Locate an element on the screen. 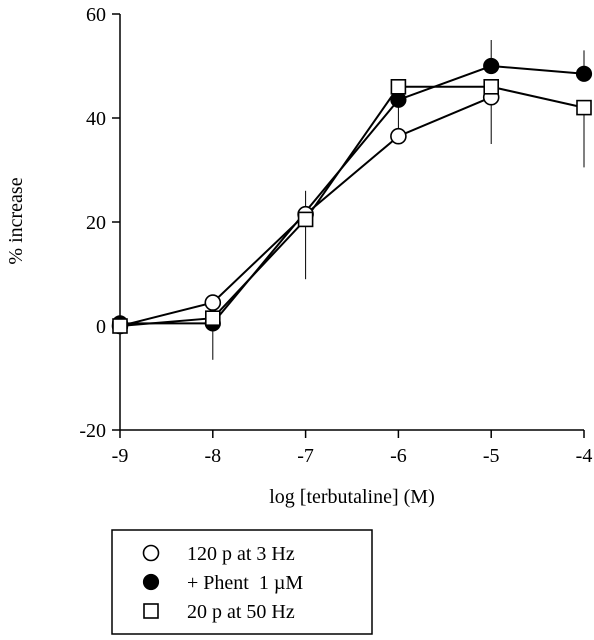 The height and width of the screenshot is (640, 594). y-tick-label: 20 is located at coordinates (96, 223).